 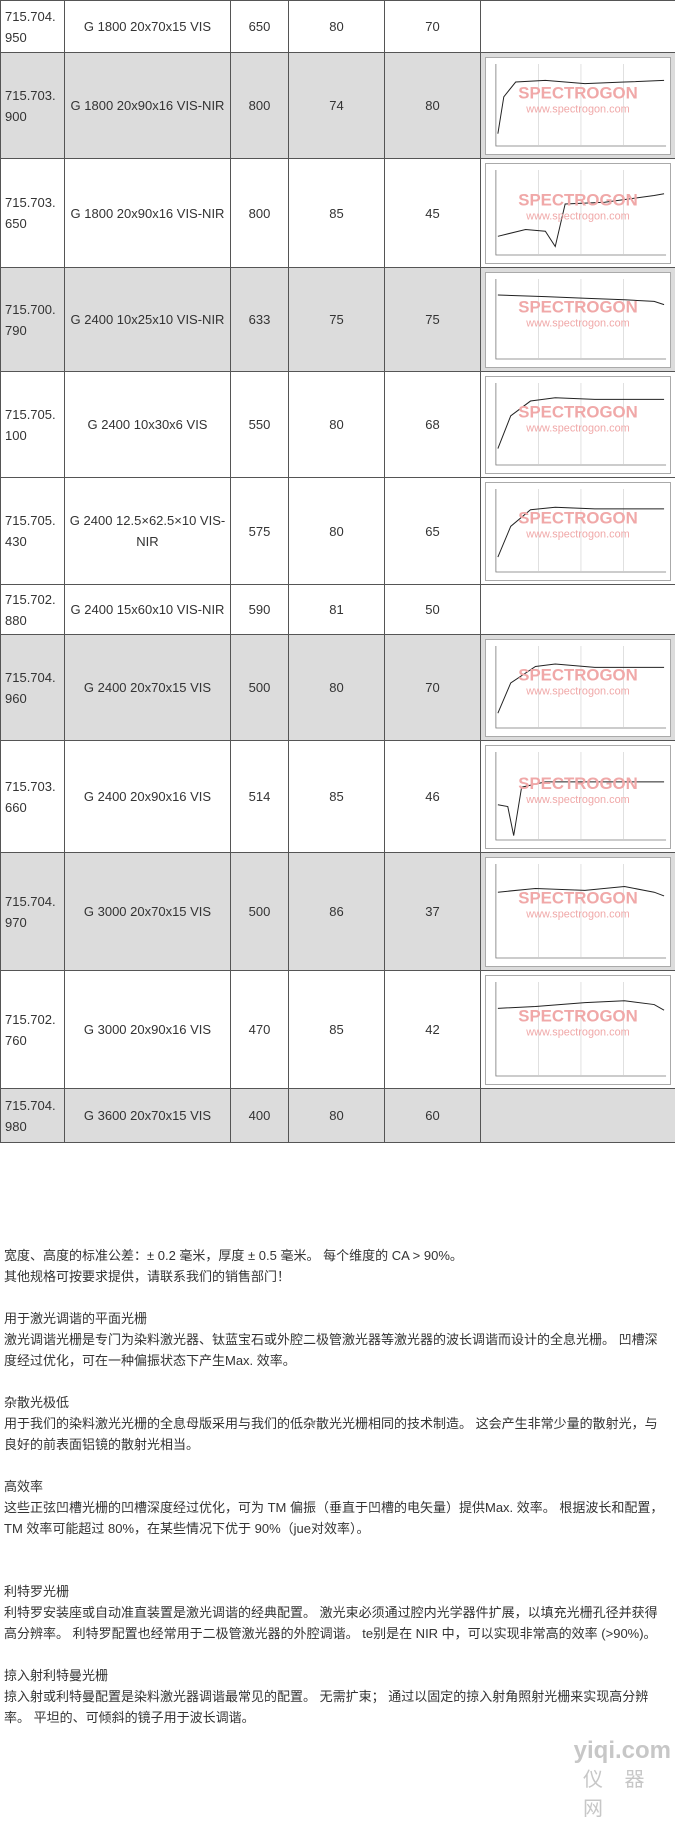 I want to click on wavelength-cell: 800, so click(x=260, y=213).